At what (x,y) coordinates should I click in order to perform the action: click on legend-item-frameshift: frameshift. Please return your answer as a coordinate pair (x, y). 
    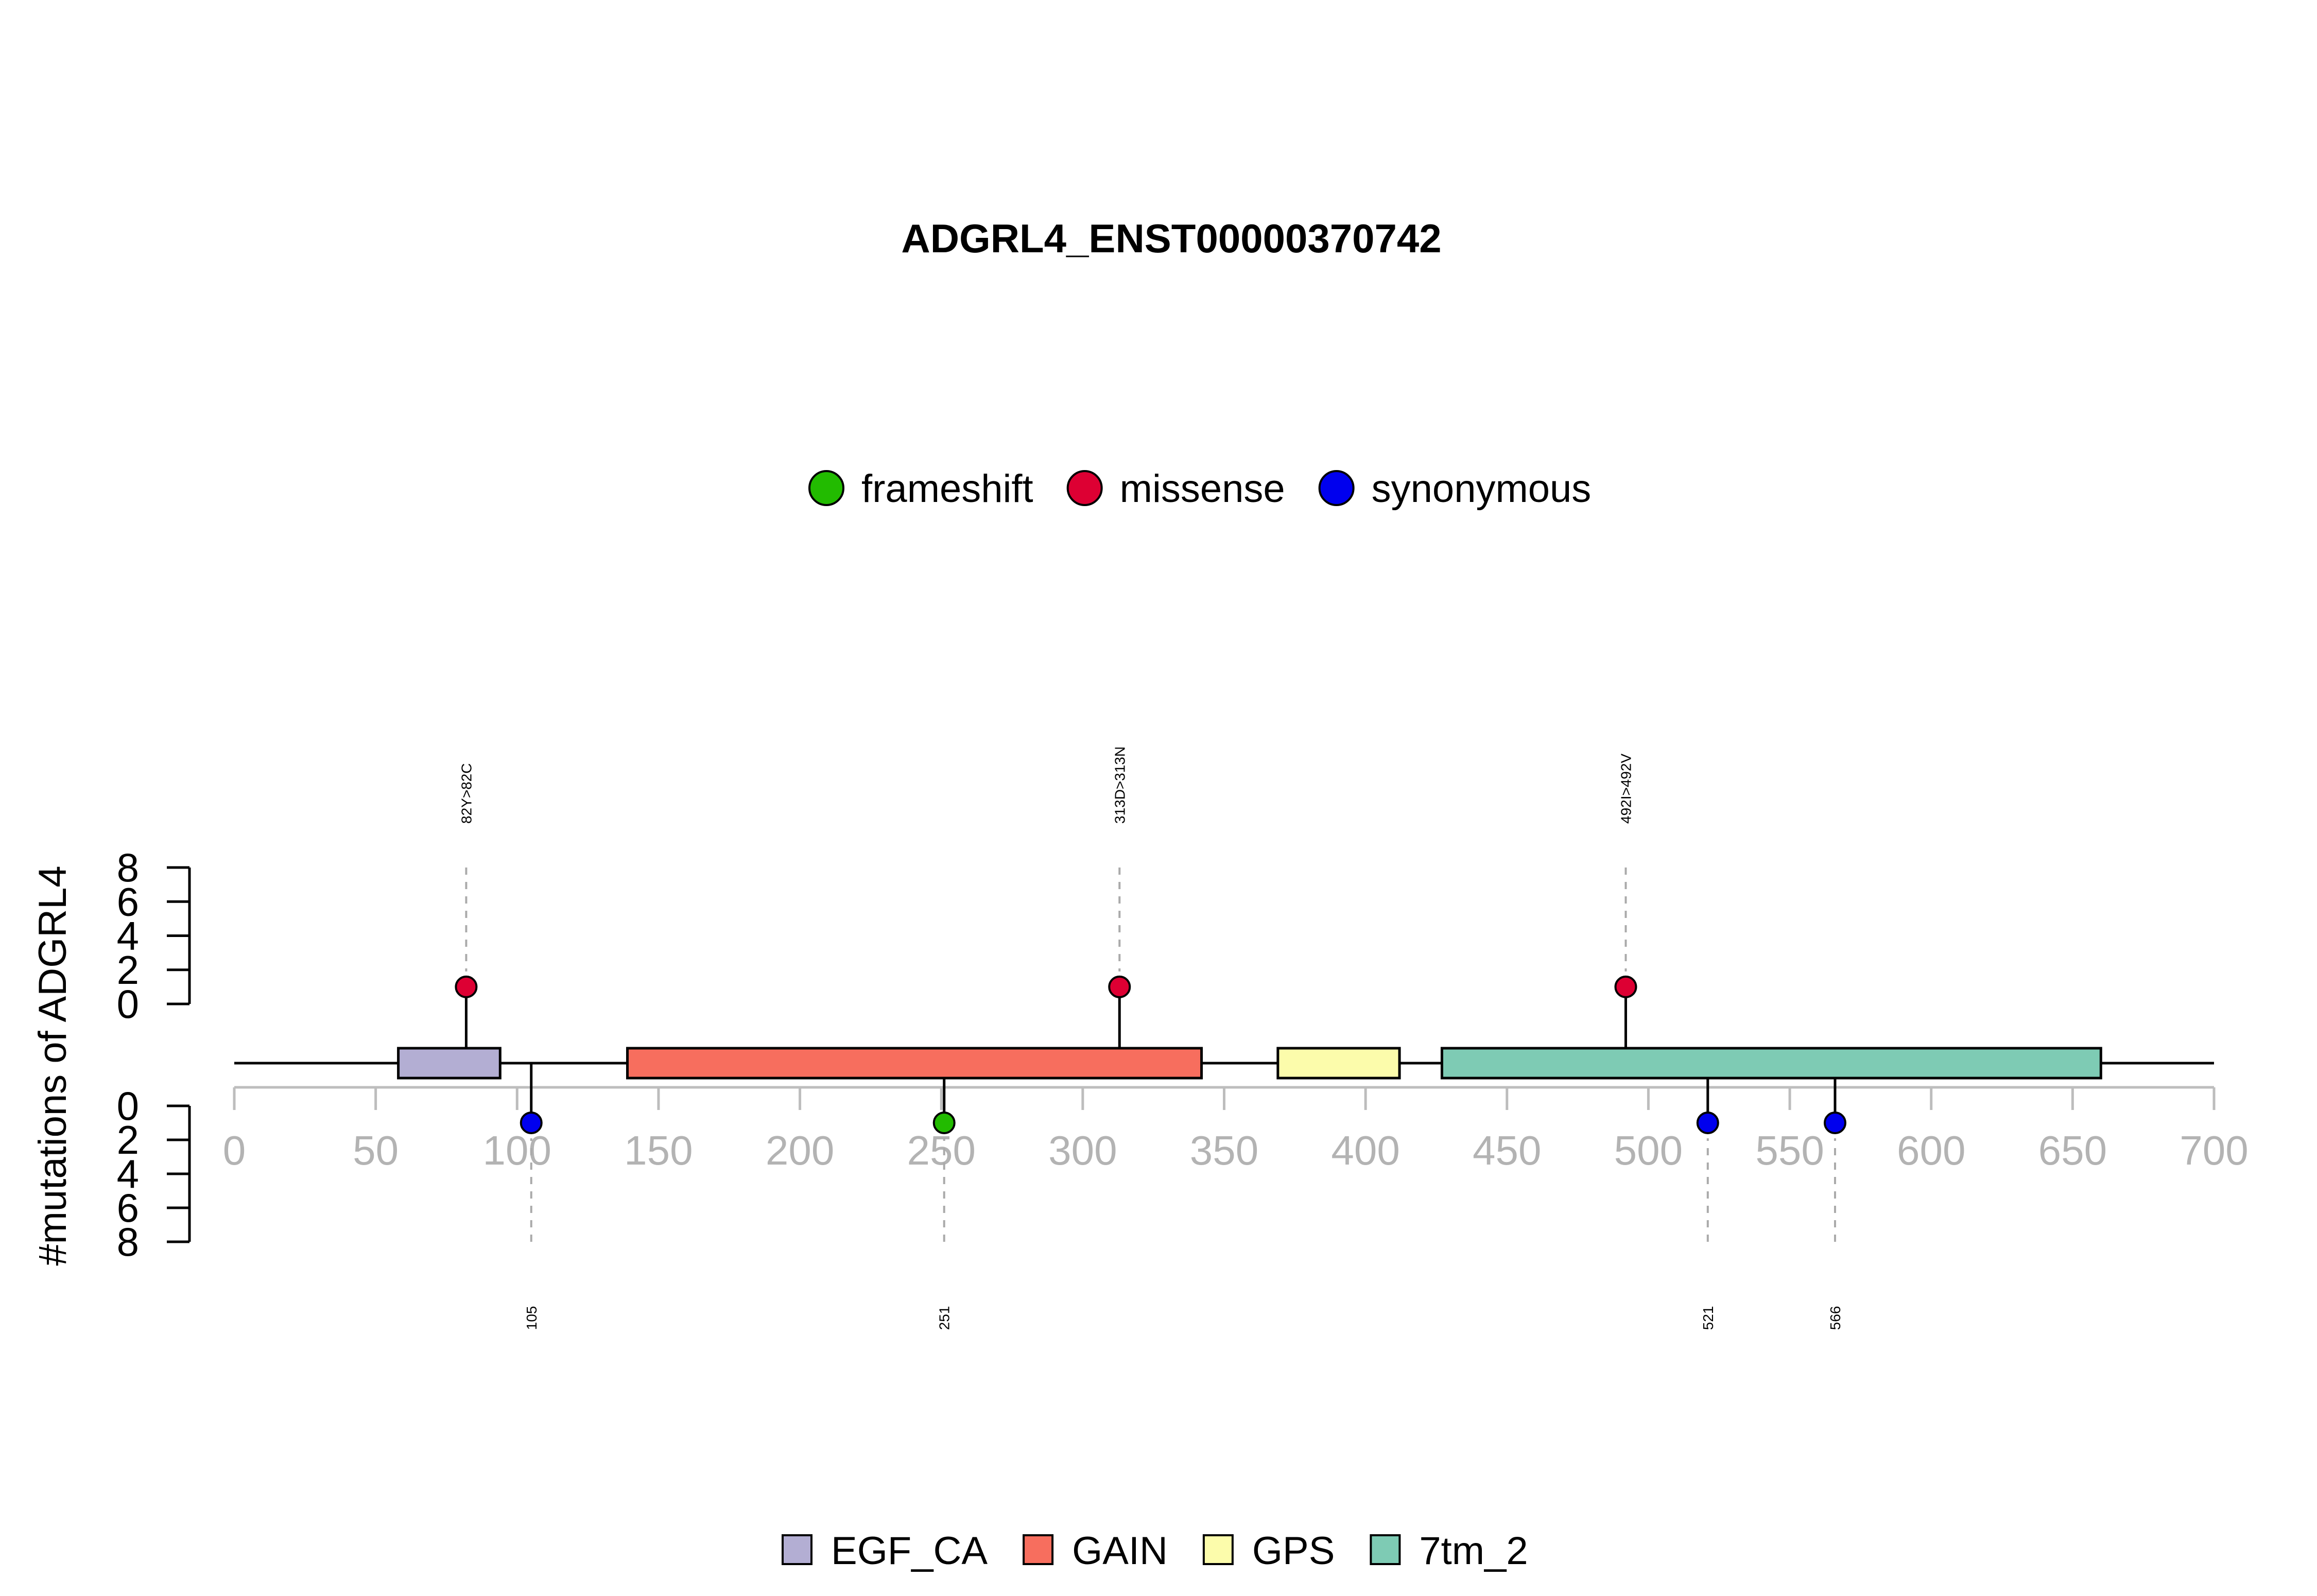
    Looking at the image, I should click on (920, 489).